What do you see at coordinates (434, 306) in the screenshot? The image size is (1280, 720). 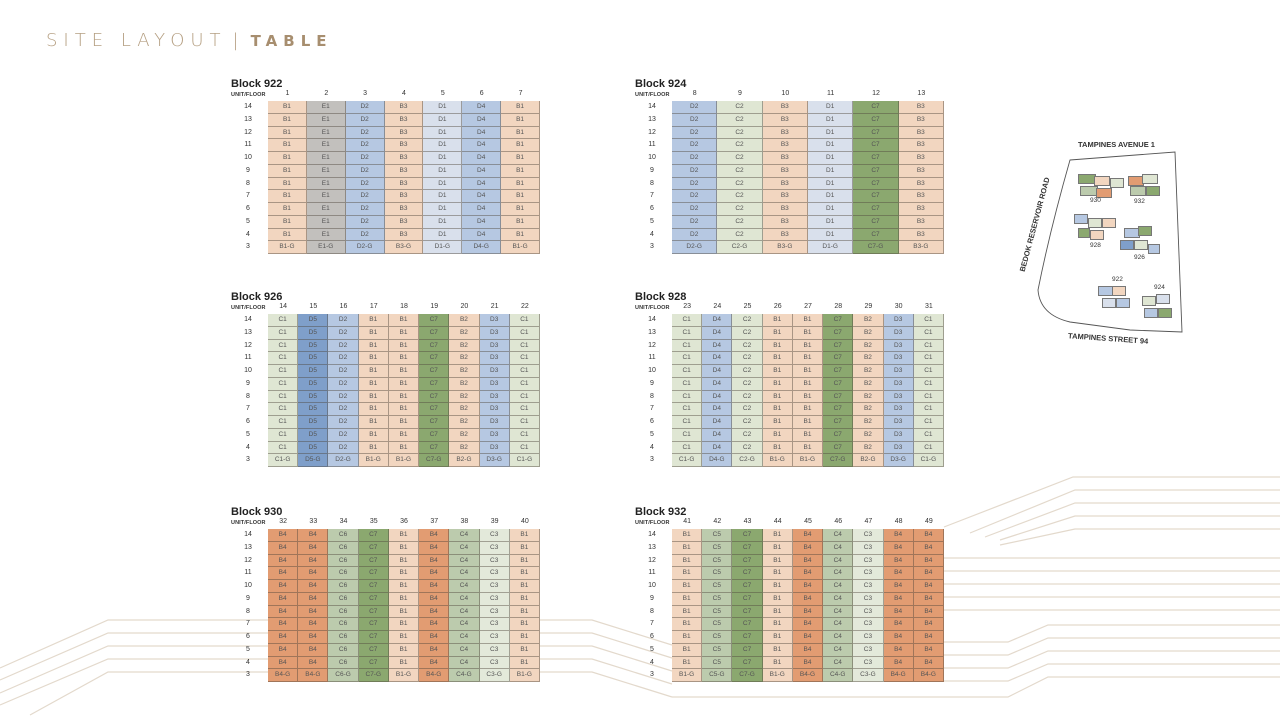 I see `unit-column-header: 19` at bounding box center [434, 306].